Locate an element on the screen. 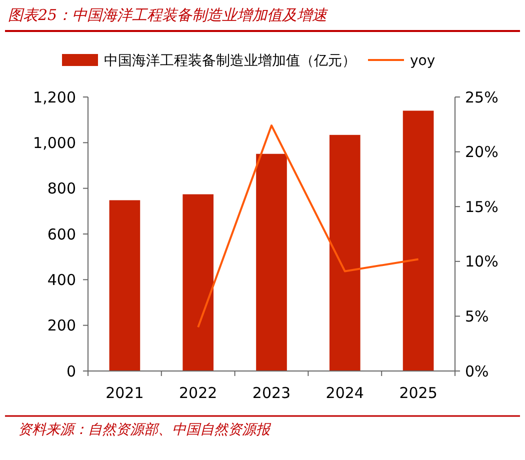 This screenshot has height=460, width=525. y-tick-label: 400 is located at coordinates (61, 279).